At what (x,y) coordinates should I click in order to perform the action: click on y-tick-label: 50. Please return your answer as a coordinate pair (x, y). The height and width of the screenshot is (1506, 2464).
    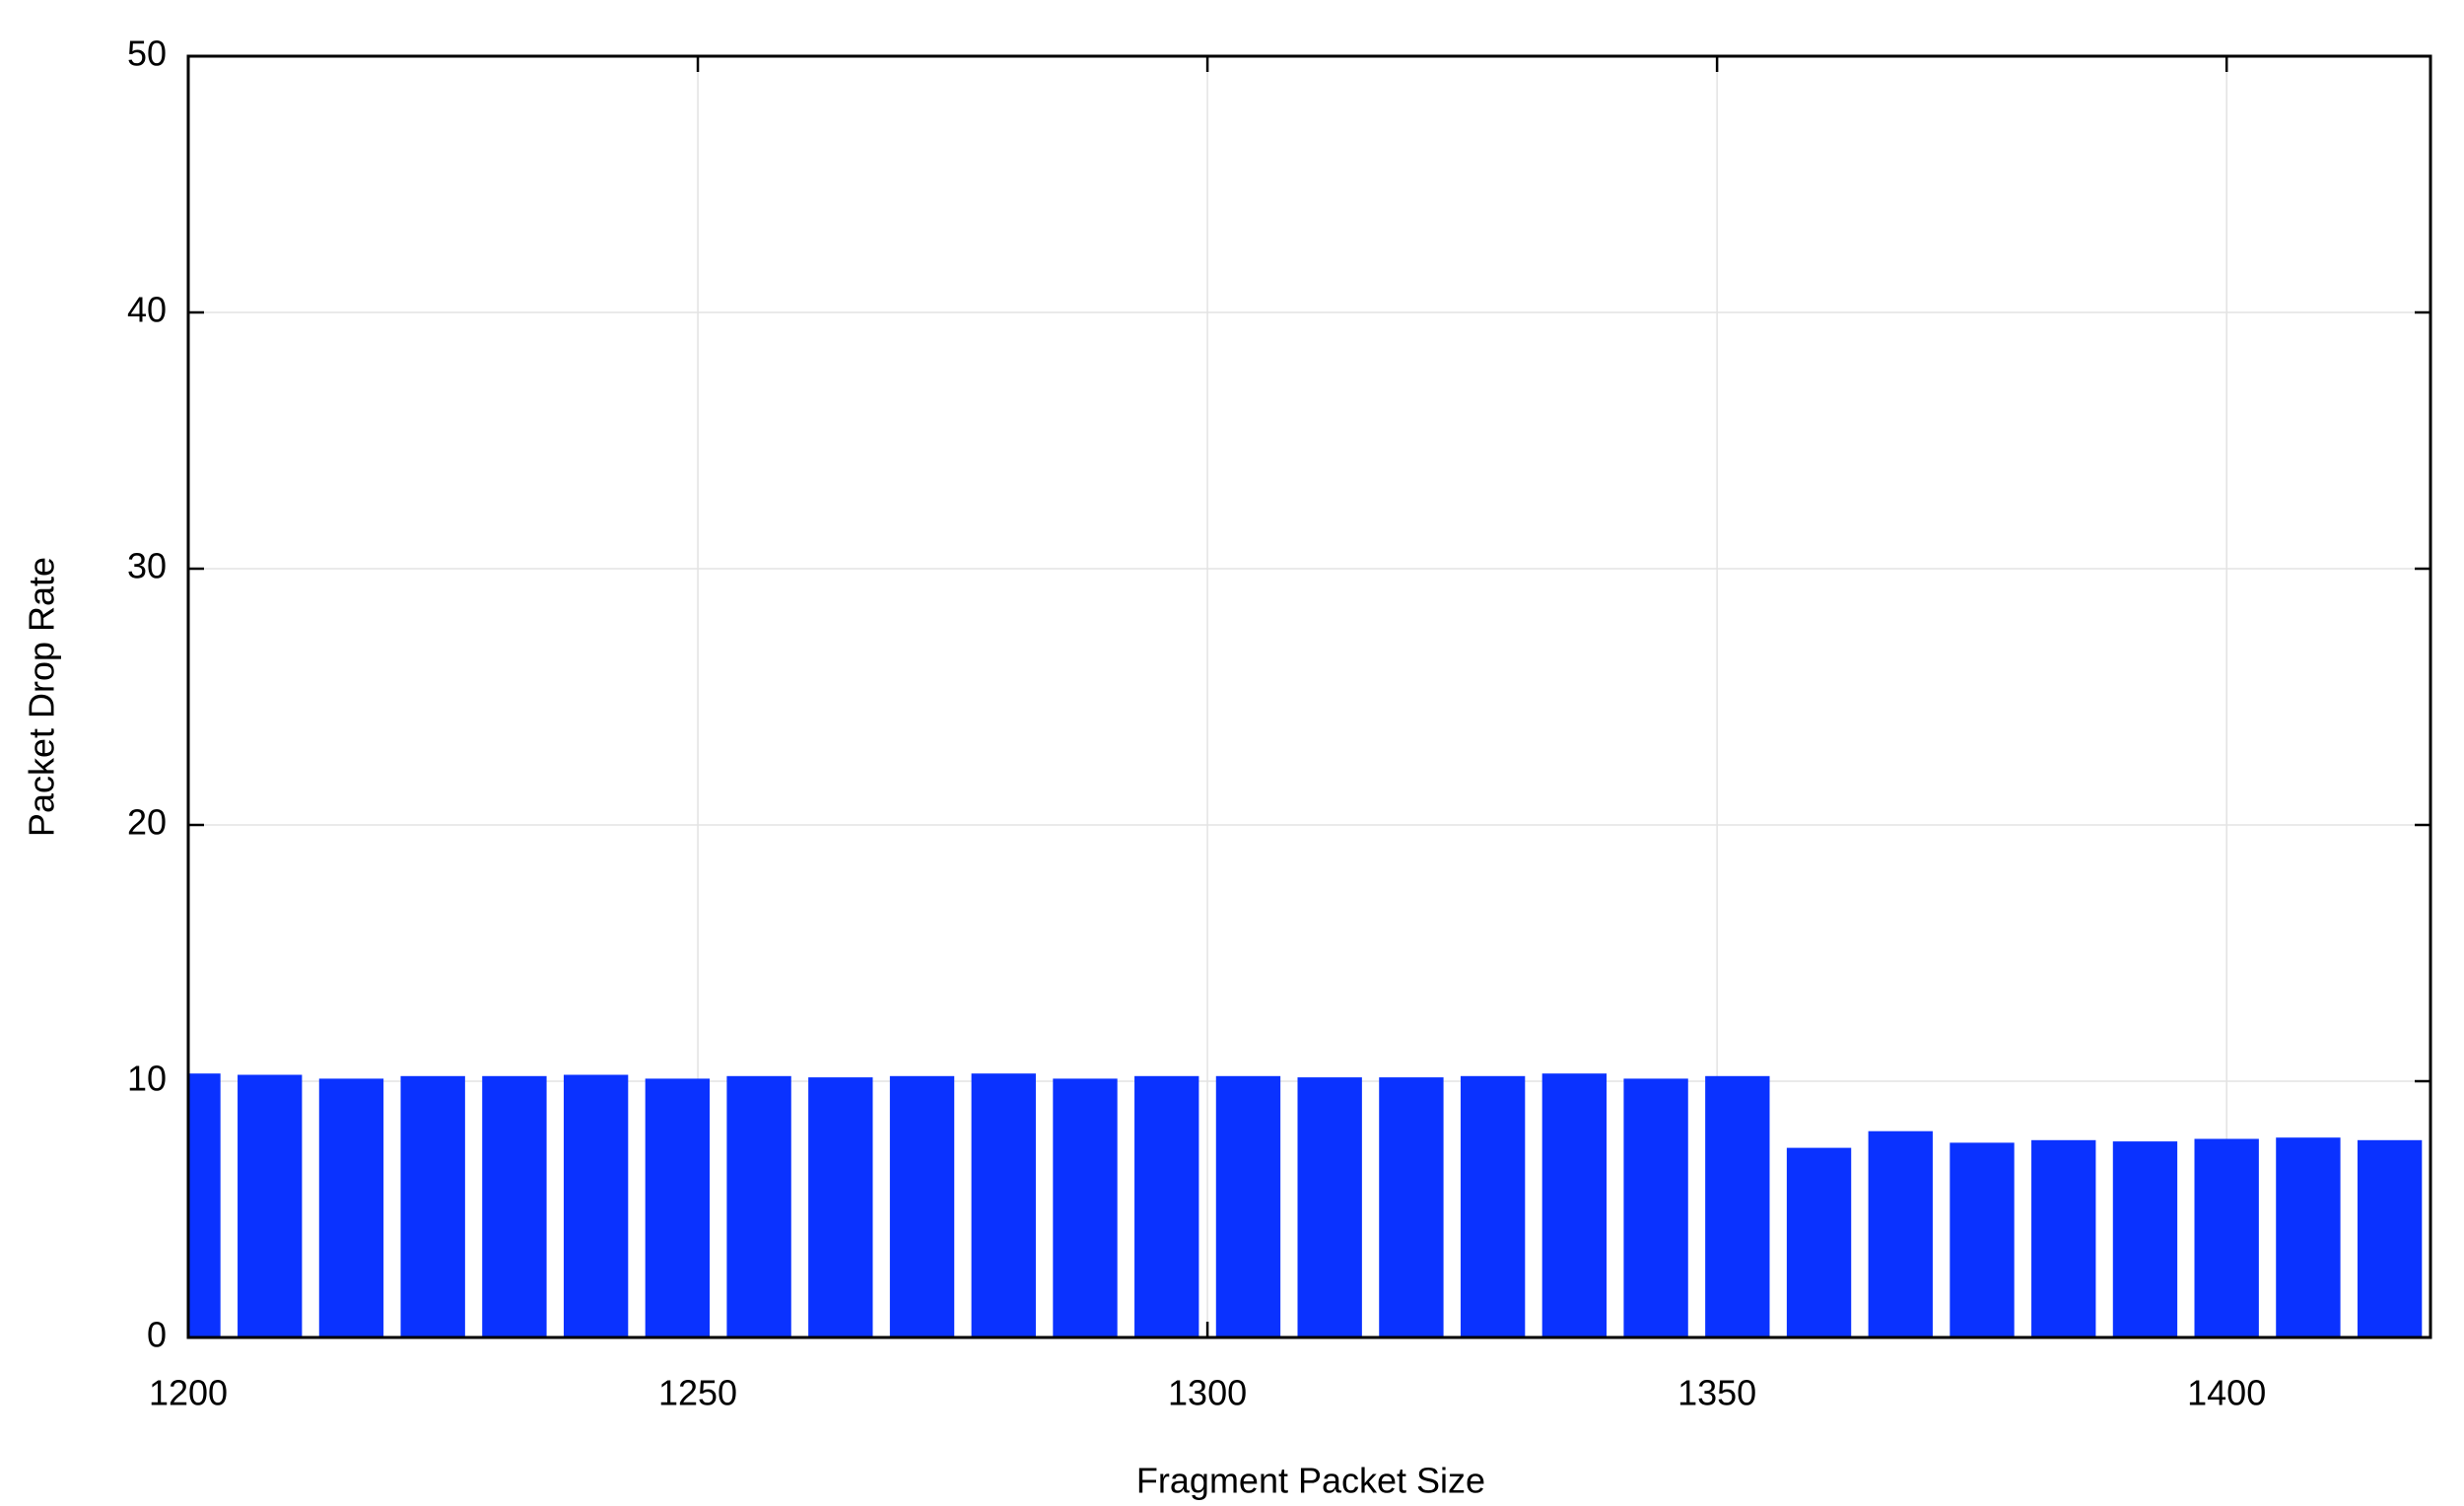
    Looking at the image, I should click on (147, 54).